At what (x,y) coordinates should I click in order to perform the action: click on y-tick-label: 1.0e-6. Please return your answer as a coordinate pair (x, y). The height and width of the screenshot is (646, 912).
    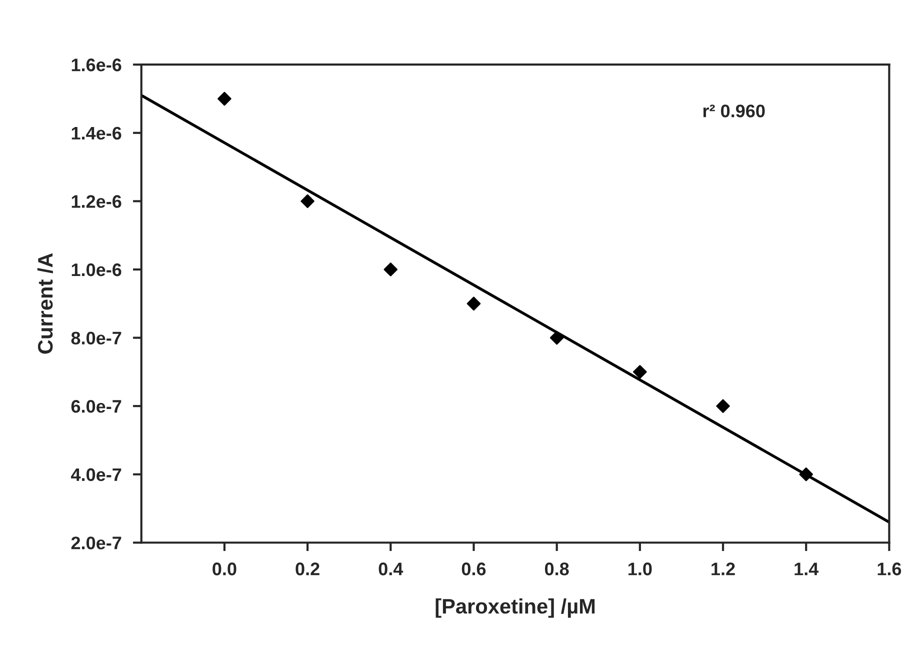
    Looking at the image, I should click on (97, 269).